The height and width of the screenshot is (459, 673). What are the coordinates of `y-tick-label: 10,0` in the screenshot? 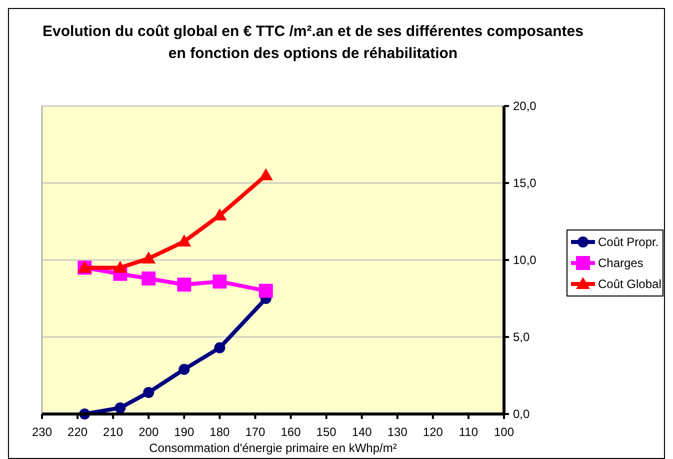 It's located at (525, 260).